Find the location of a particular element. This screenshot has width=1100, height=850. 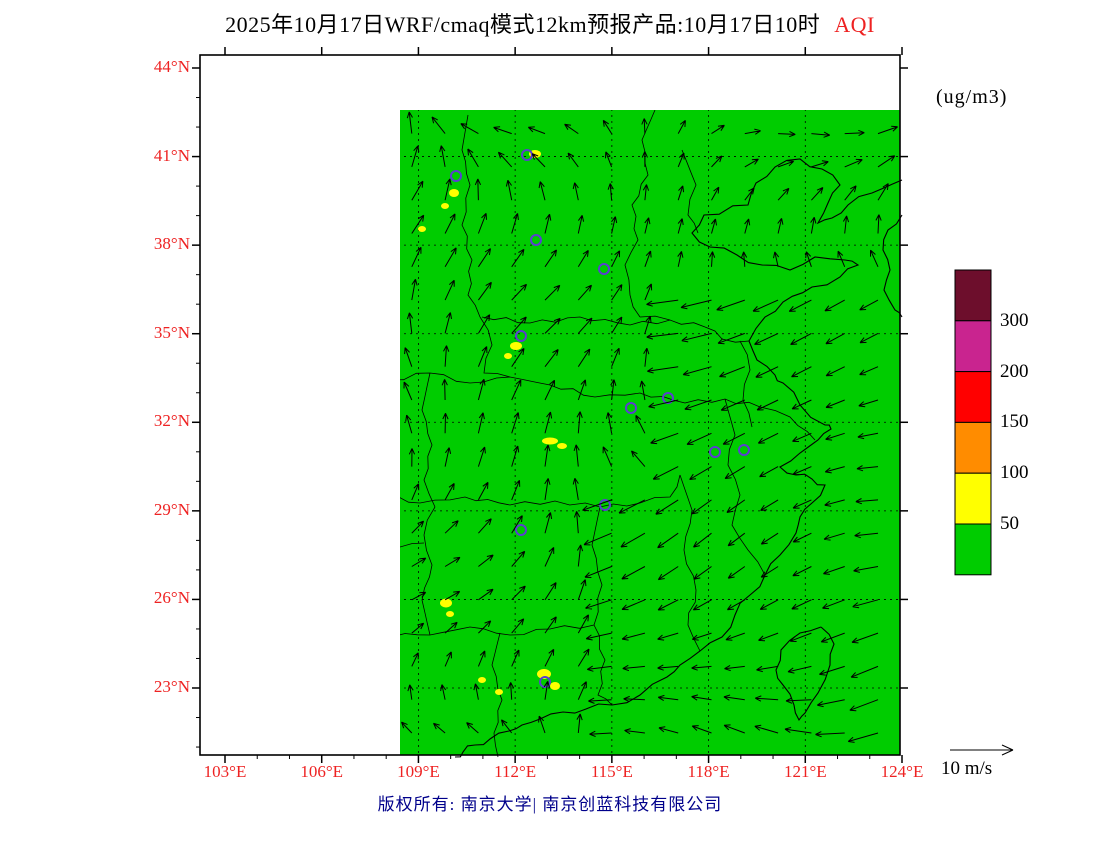

lon-tick-label: 118°E is located at coordinates (708, 771).